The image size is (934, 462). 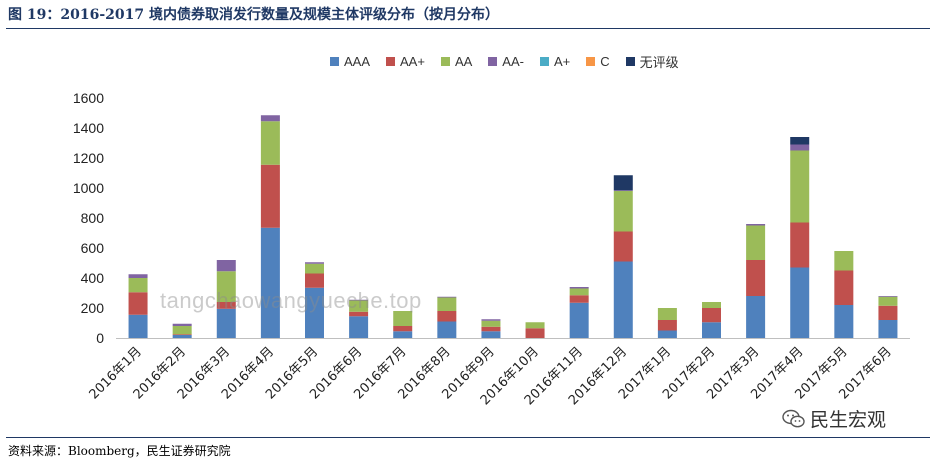 What do you see at coordinates (93, 248) in the screenshot?
I see `y-tick-label: 600` at bounding box center [93, 248].